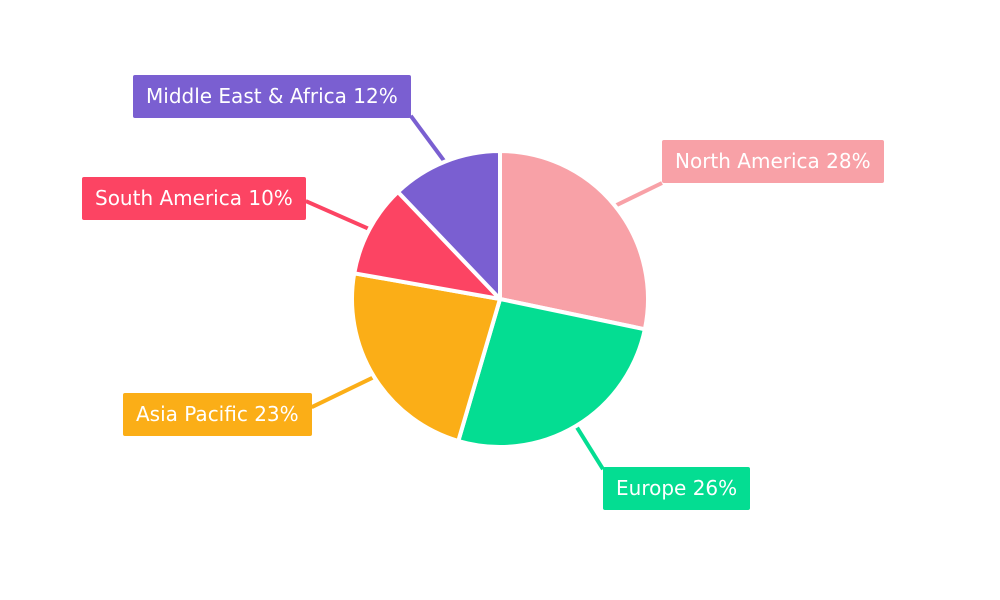 The height and width of the screenshot is (600, 1000). Describe the element at coordinates (574, 240) in the screenshot. I see `pie-slice-north-america` at that location.